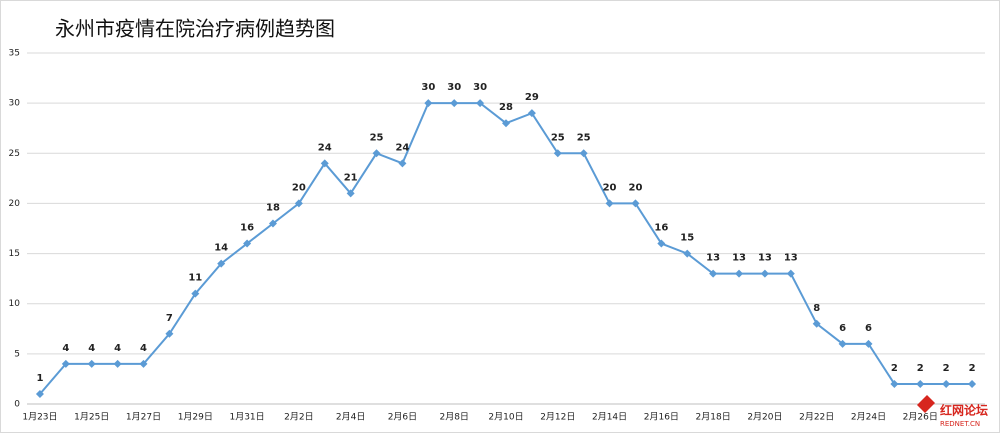 Image resolution: width=1000 pixels, height=433 pixels. Describe the element at coordinates (506, 107) in the screenshot. I see `value-label: 28` at that location.